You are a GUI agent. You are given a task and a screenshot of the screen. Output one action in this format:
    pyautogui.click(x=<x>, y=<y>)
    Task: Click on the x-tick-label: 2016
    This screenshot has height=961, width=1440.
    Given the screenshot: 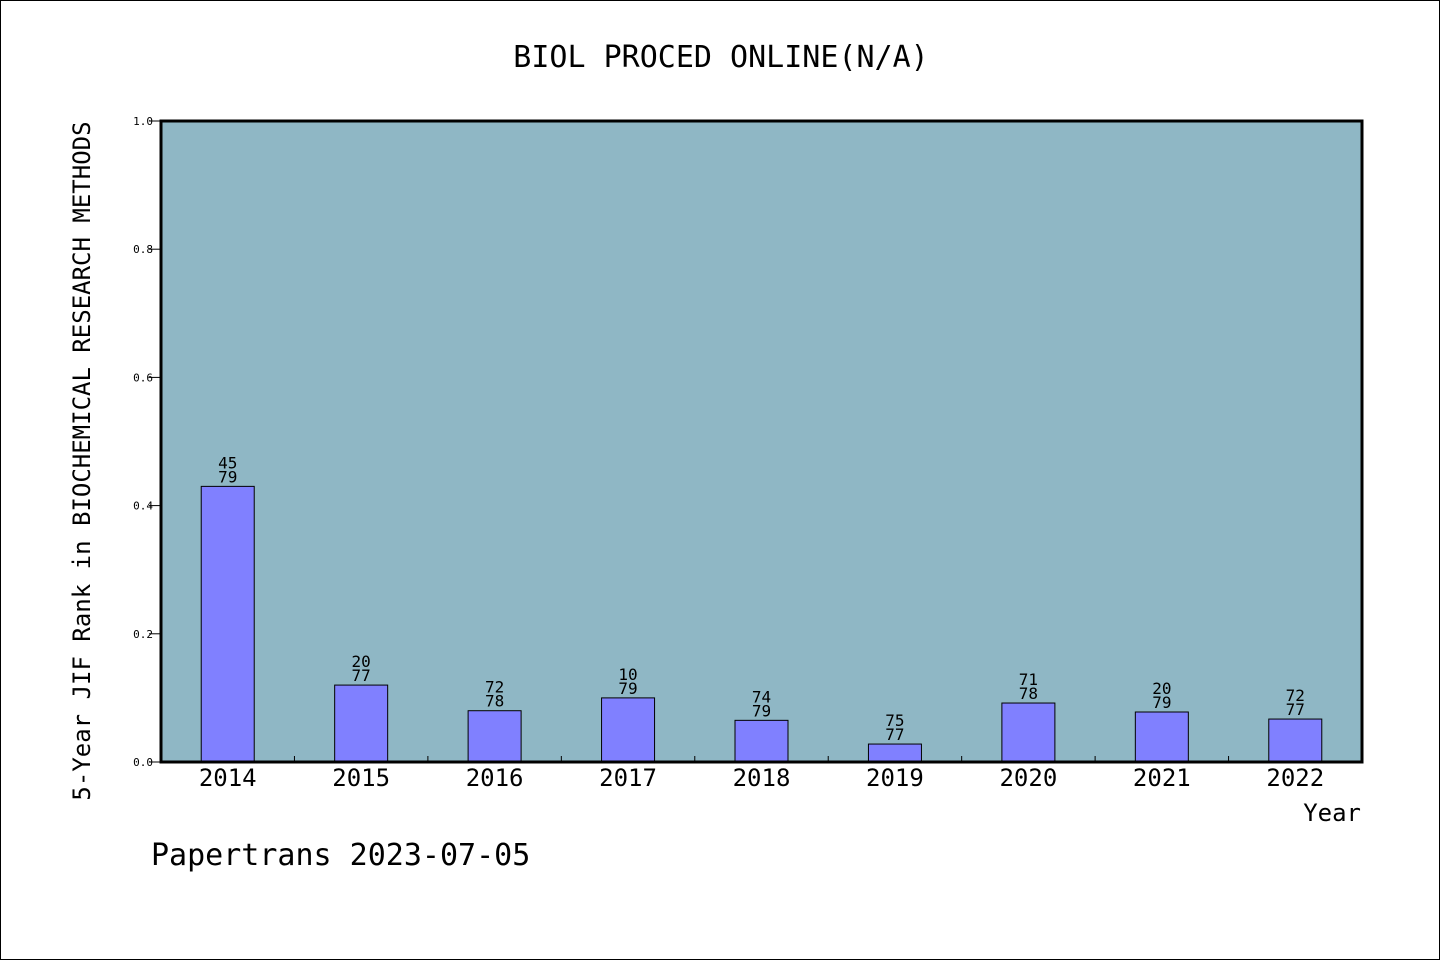 What is the action you would take?
    pyautogui.click(x=495, y=778)
    